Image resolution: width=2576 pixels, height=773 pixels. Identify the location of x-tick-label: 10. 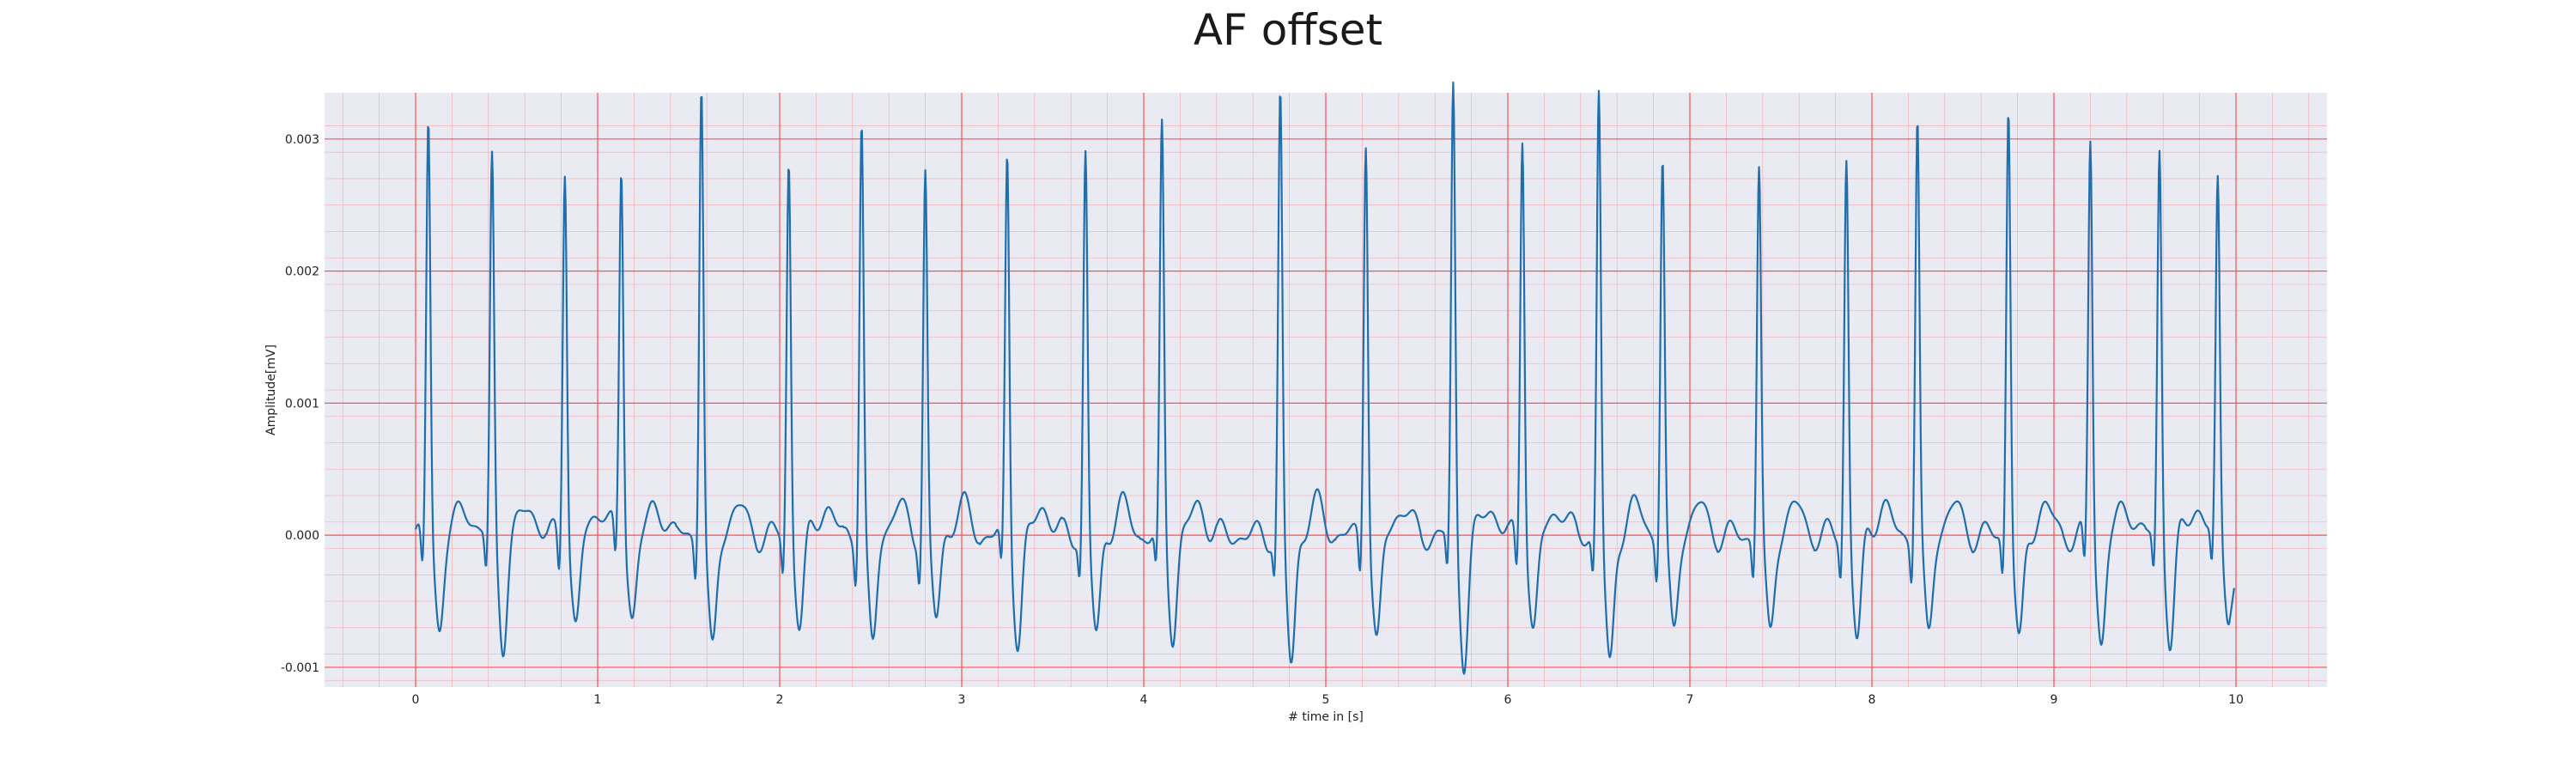
(2236, 700).